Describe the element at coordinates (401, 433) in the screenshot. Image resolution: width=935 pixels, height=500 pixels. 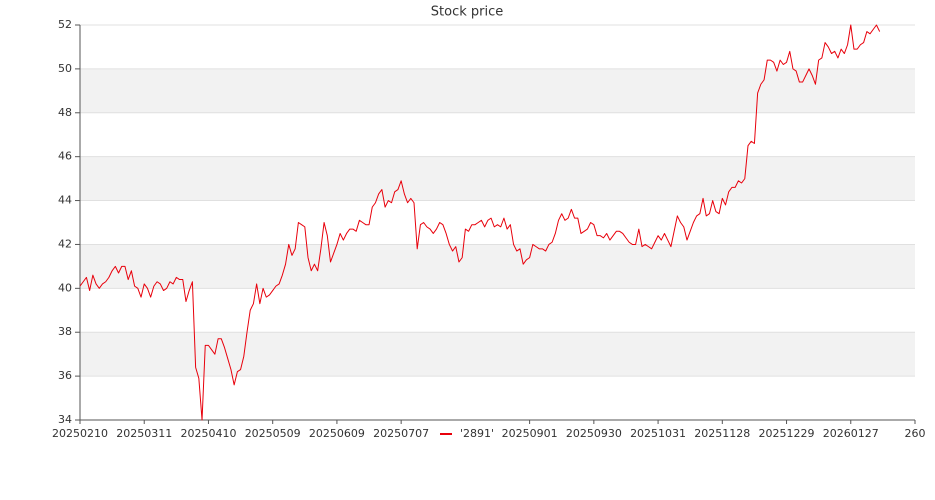
I see `x-tick-label: 20250707` at that location.